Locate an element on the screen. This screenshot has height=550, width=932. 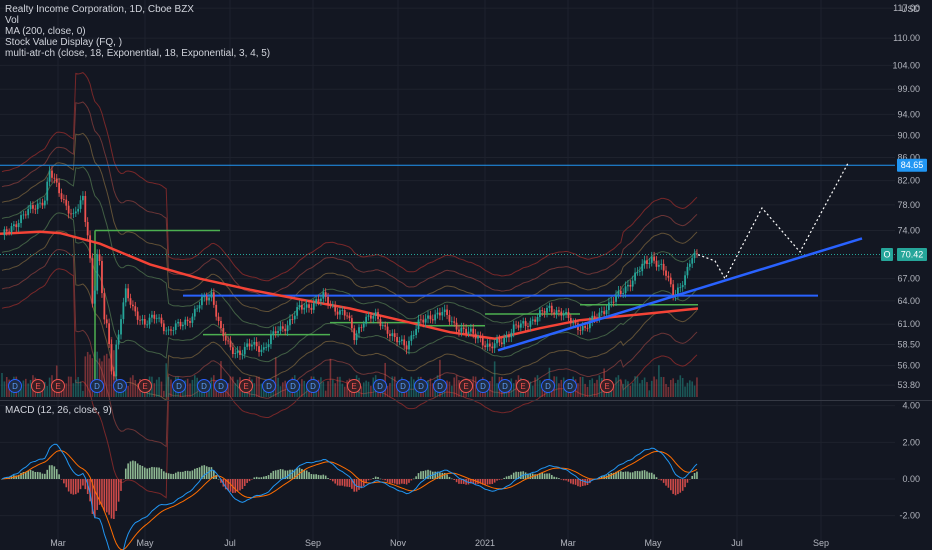
indicator-stock-value: Stock Value Display (FQ, ) is located at coordinates (64, 42).